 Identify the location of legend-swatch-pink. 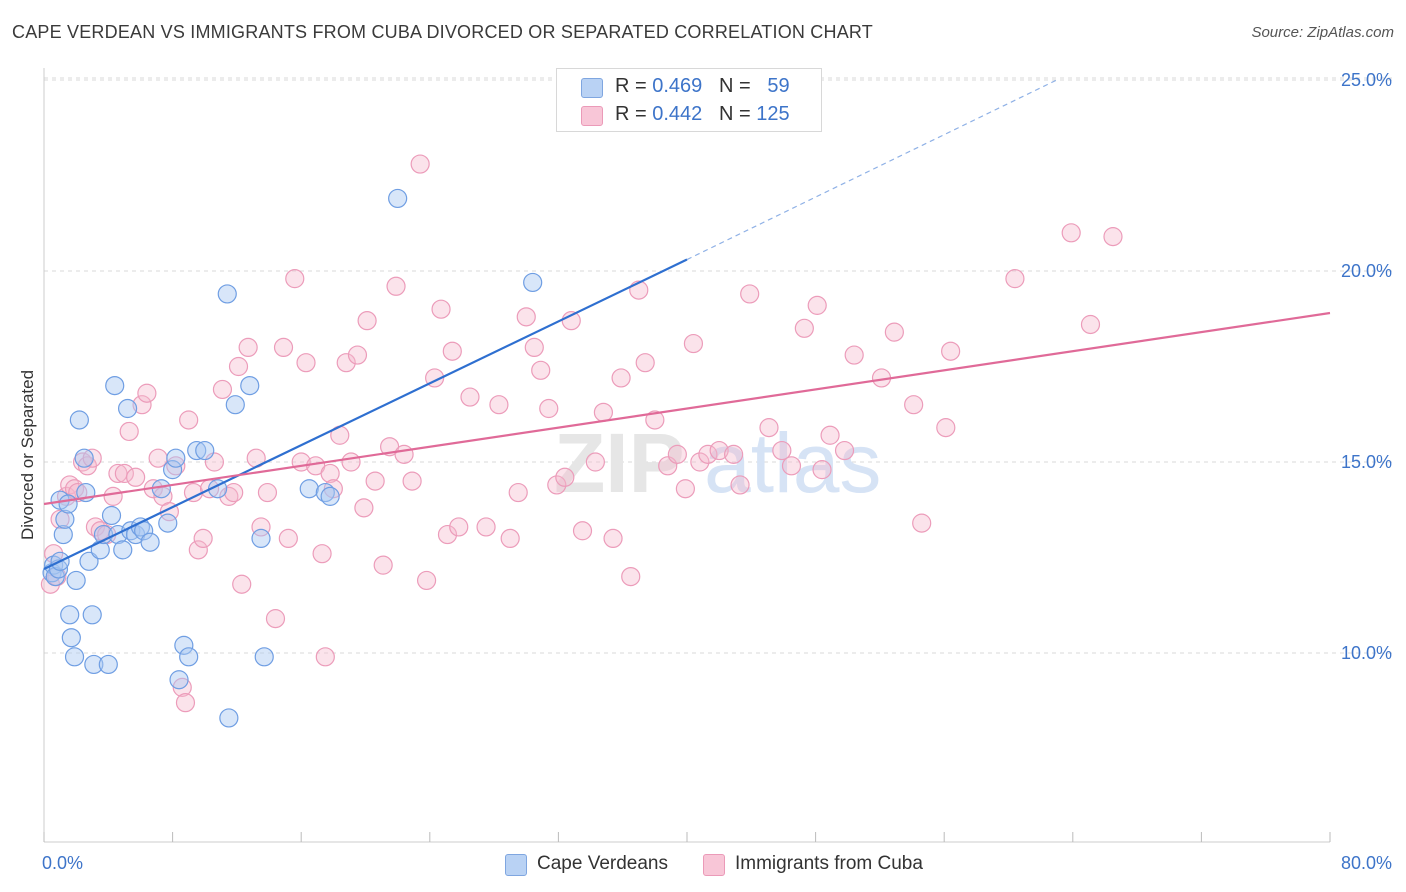
(714, 865).